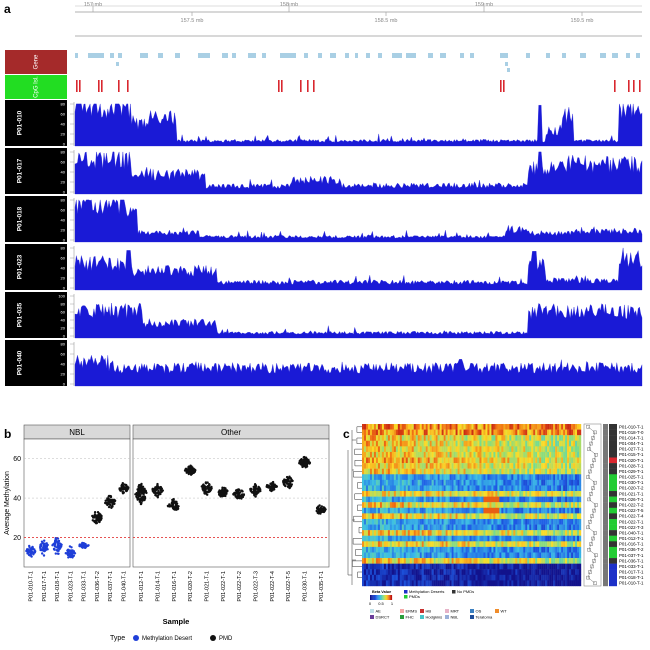 This screenshot has width=650, height=650. I want to click on track-ytick: 0, so click(64, 144).